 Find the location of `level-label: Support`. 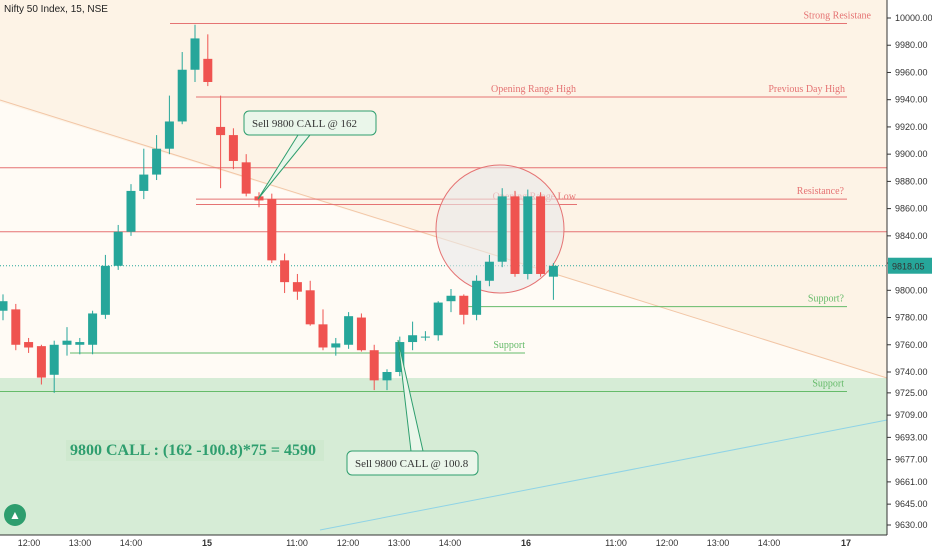

level-label: Support is located at coordinates (509, 345).